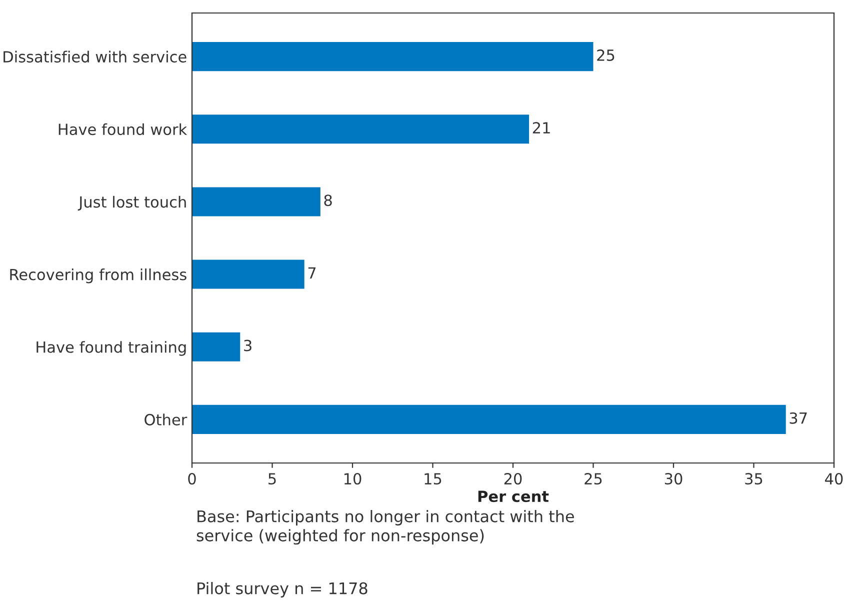 The height and width of the screenshot is (604, 847). What do you see at coordinates (166, 420) in the screenshot?
I see `y-tick-label: Other` at bounding box center [166, 420].